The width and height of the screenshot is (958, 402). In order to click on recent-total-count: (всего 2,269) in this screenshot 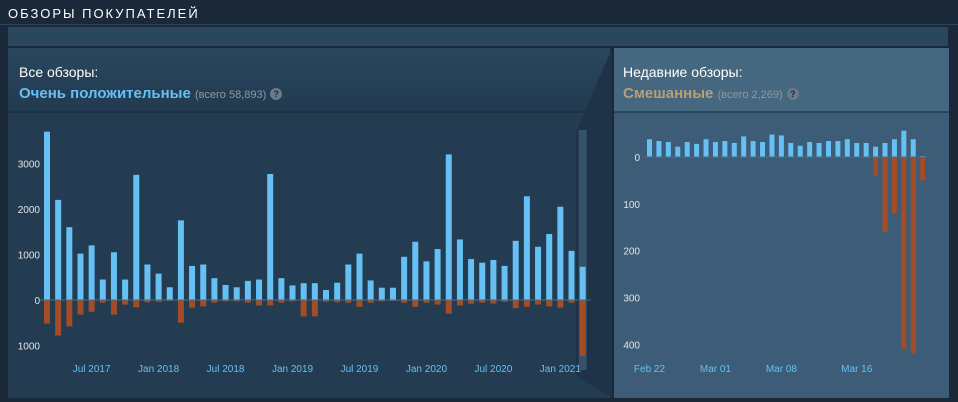, I will do `click(750, 95)`.